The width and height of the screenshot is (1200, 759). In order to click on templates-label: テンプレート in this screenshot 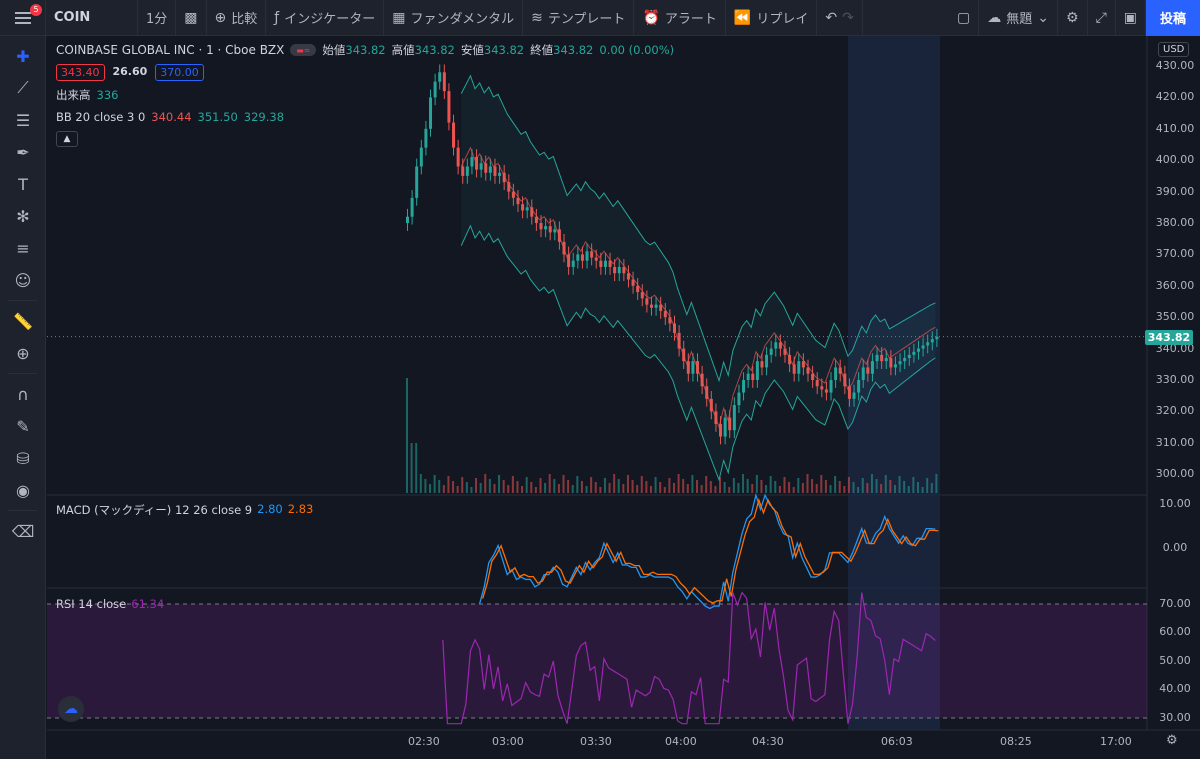, I will do `click(586, 19)`.